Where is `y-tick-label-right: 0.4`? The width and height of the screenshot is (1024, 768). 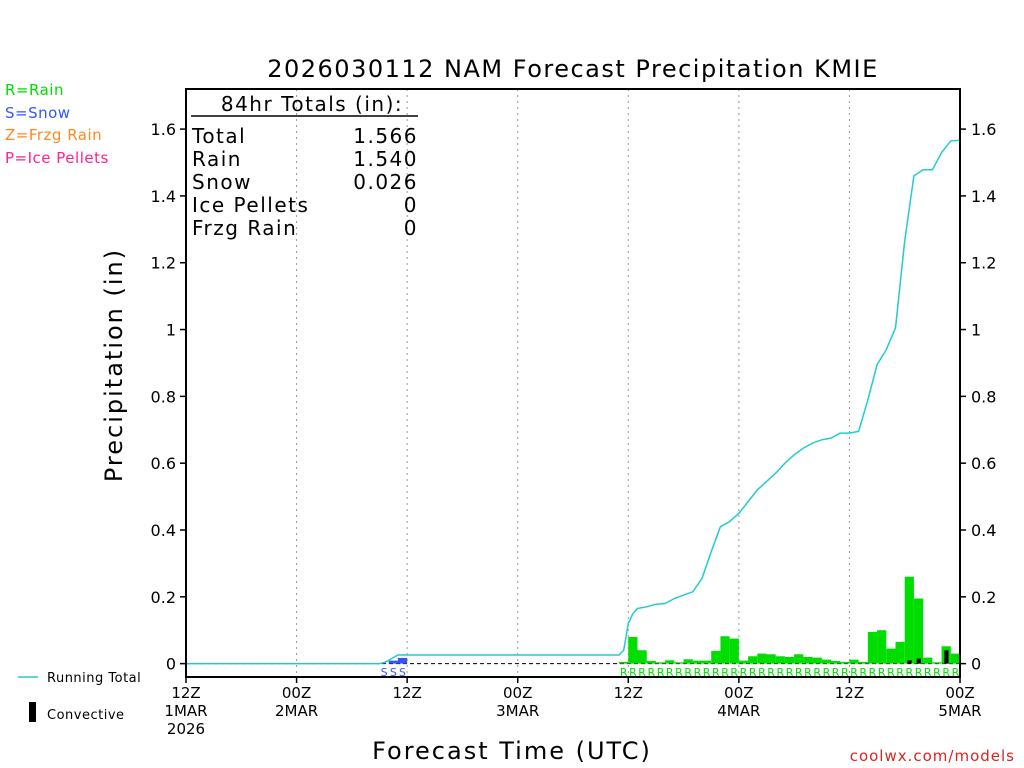
y-tick-label-right: 0.4 is located at coordinates (983, 530).